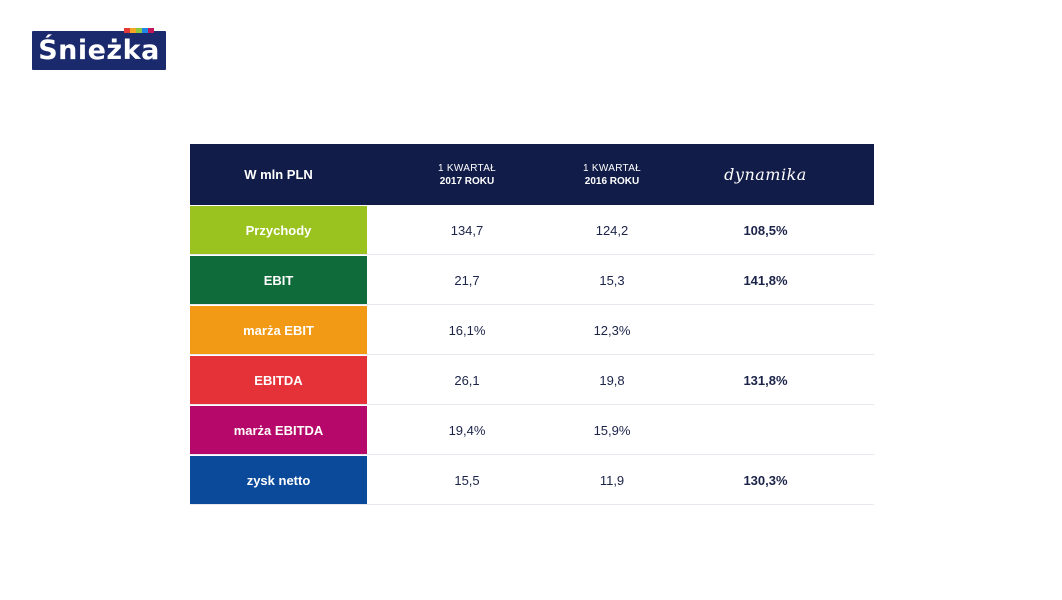 Image resolution: width=1062 pixels, height=600 pixels. What do you see at coordinates (532, 280) in the screenshot?
I see `table-row: EBIT 21,7 15,3 141,8%` at bounding box center [532, 280].